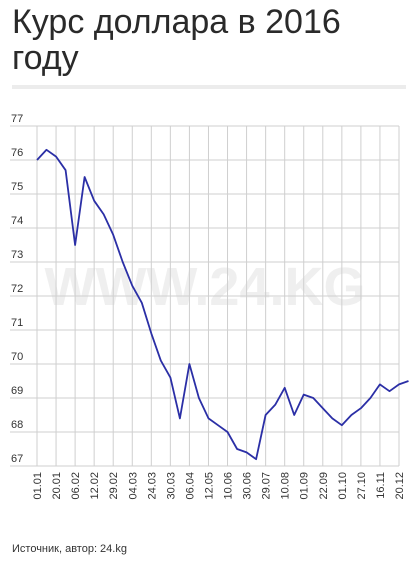 The width and height of the screenshot is (418, 573). What do you see at coordinates (176, 40) in the screenshot?
I see `page-title: Курс доллара в 2016 году` at bounding box center [176, 40].